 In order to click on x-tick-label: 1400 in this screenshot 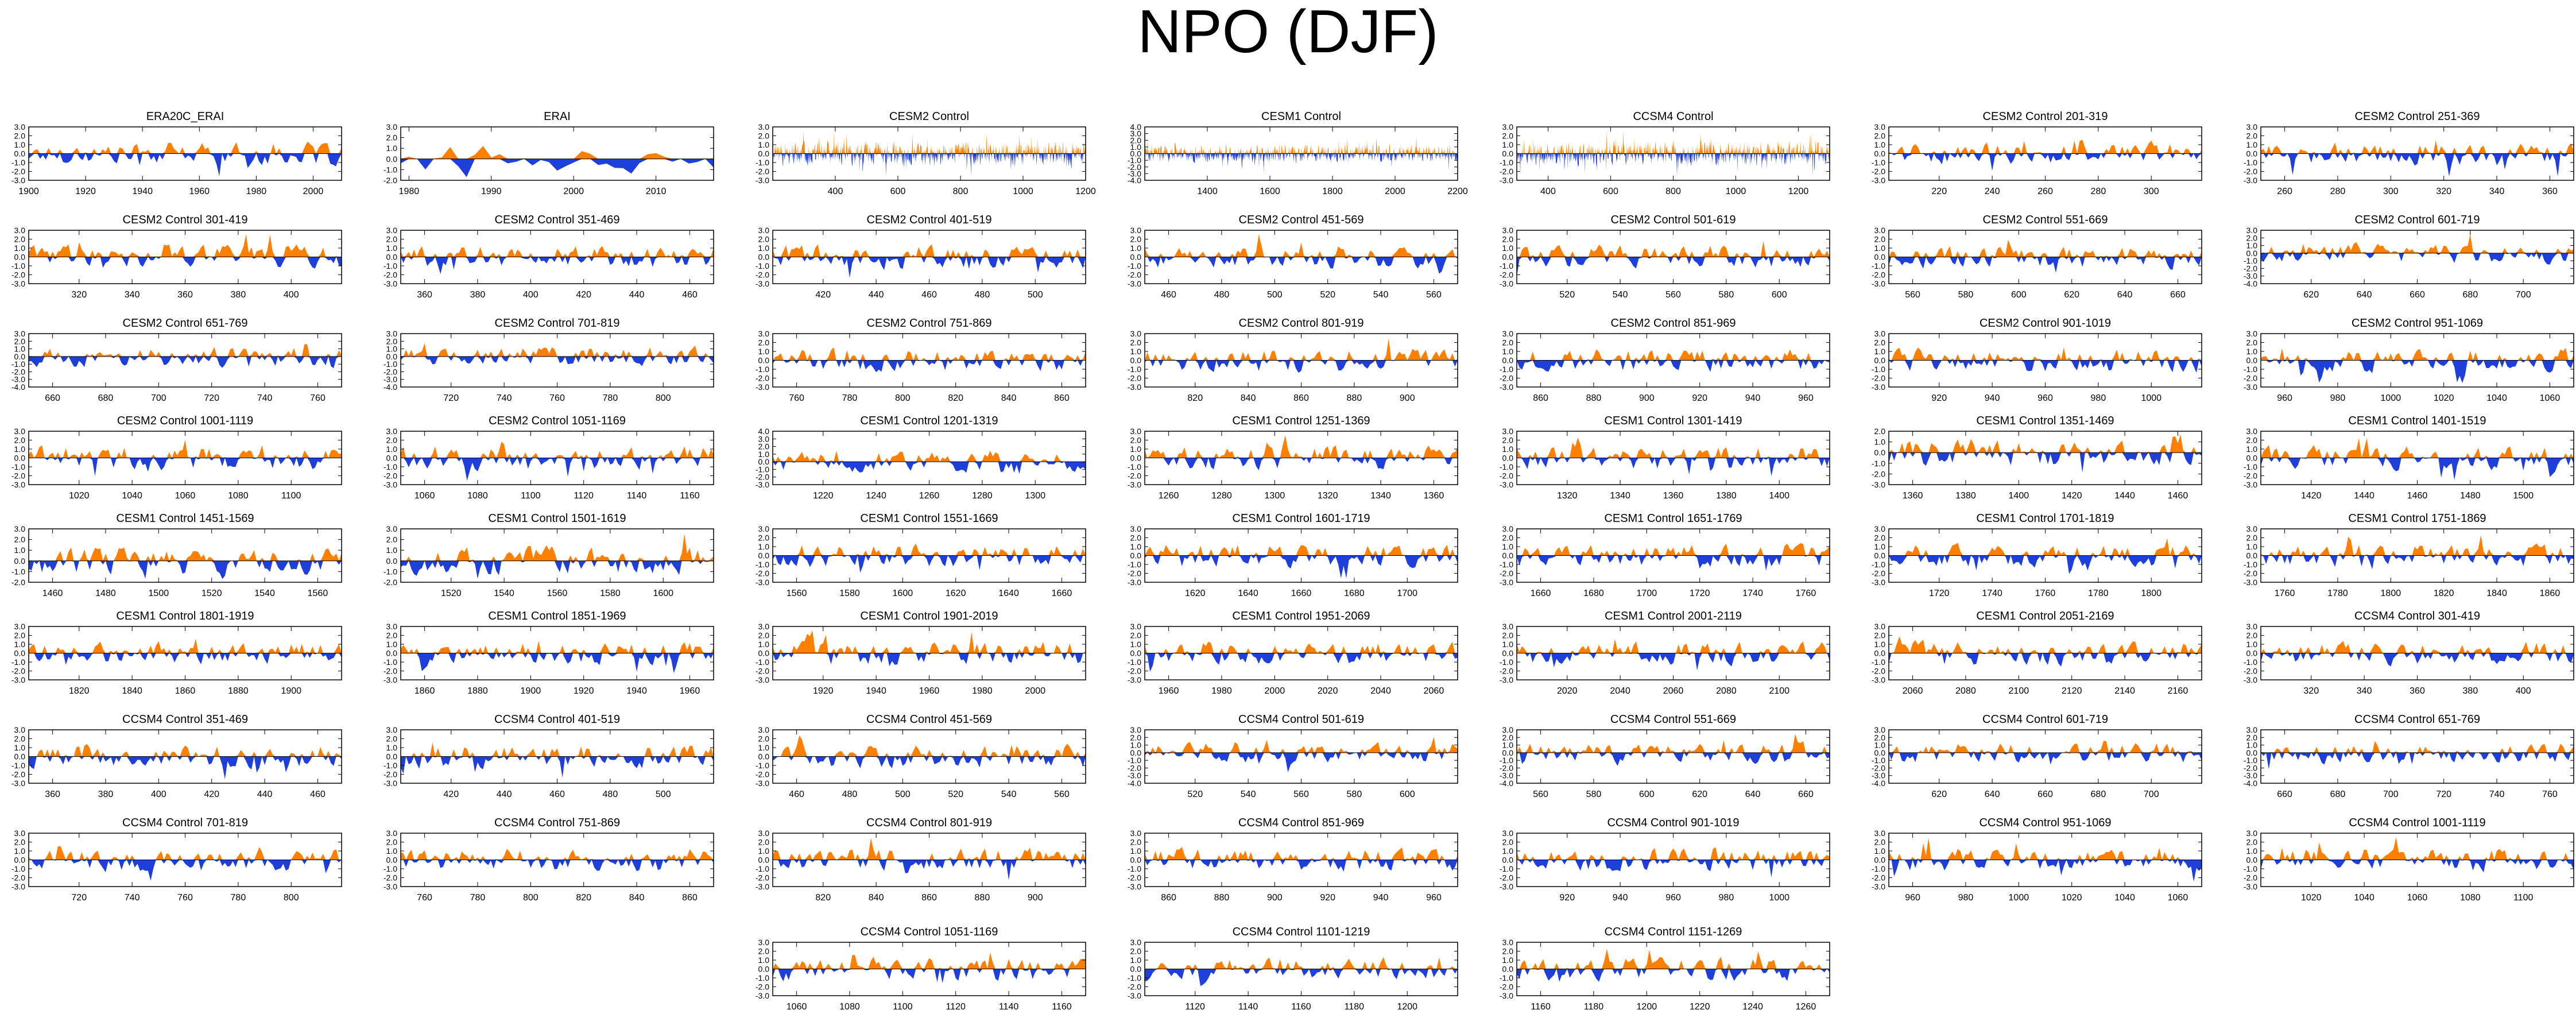, I will do `click(1779, 496)`.